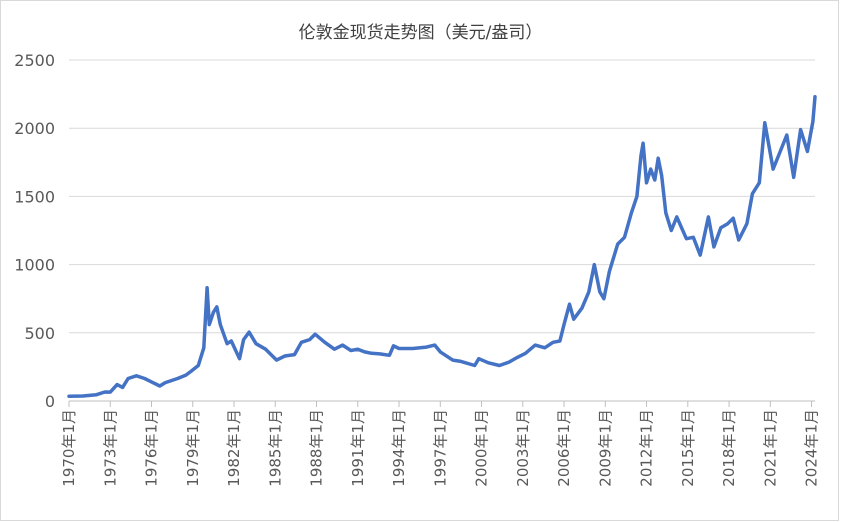 Image resolution: width=841 pixels, height=523 pixels. Describe the element at coordinates (34, 265) in the screenshot. I see `y-tick-label: 1000` at that location.